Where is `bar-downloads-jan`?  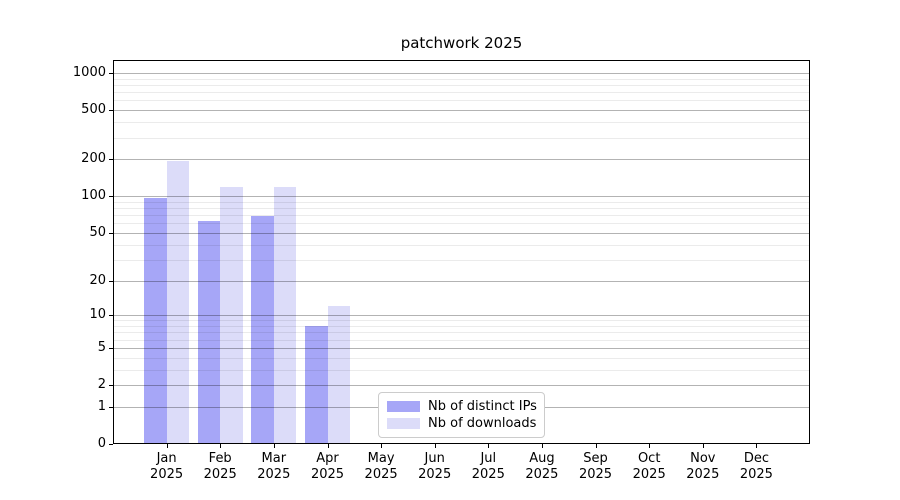 bar-downloads-jan is located at coordinates (178, 302).